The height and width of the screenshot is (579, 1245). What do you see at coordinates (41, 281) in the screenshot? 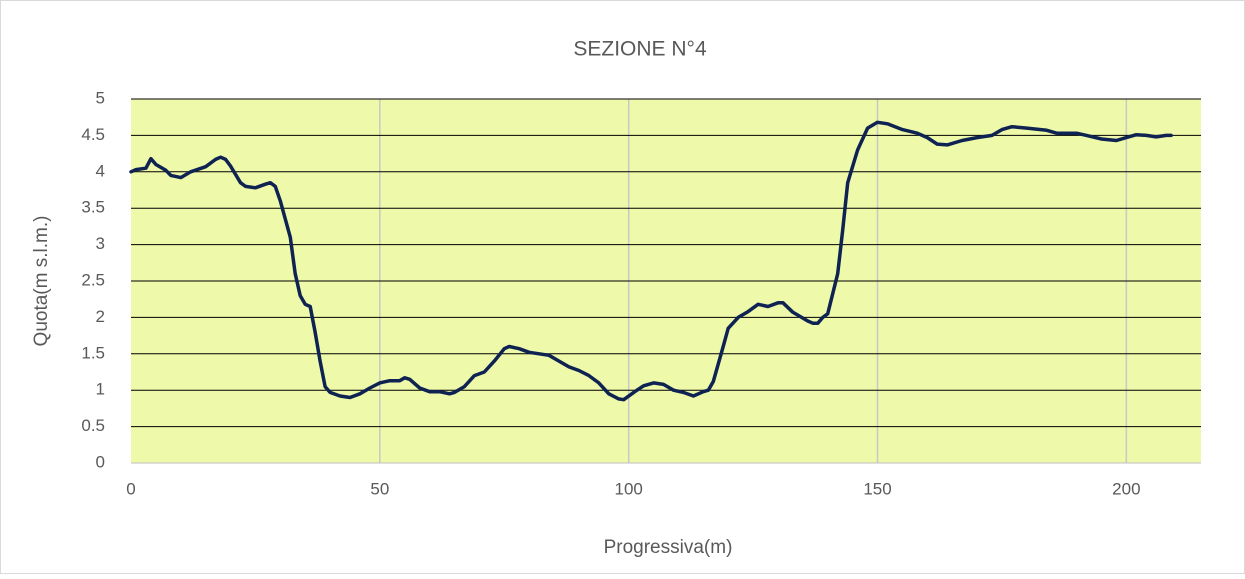
I see `y-axis-label: Quota(m s.l.m.)` at bounding box center [41, 281].